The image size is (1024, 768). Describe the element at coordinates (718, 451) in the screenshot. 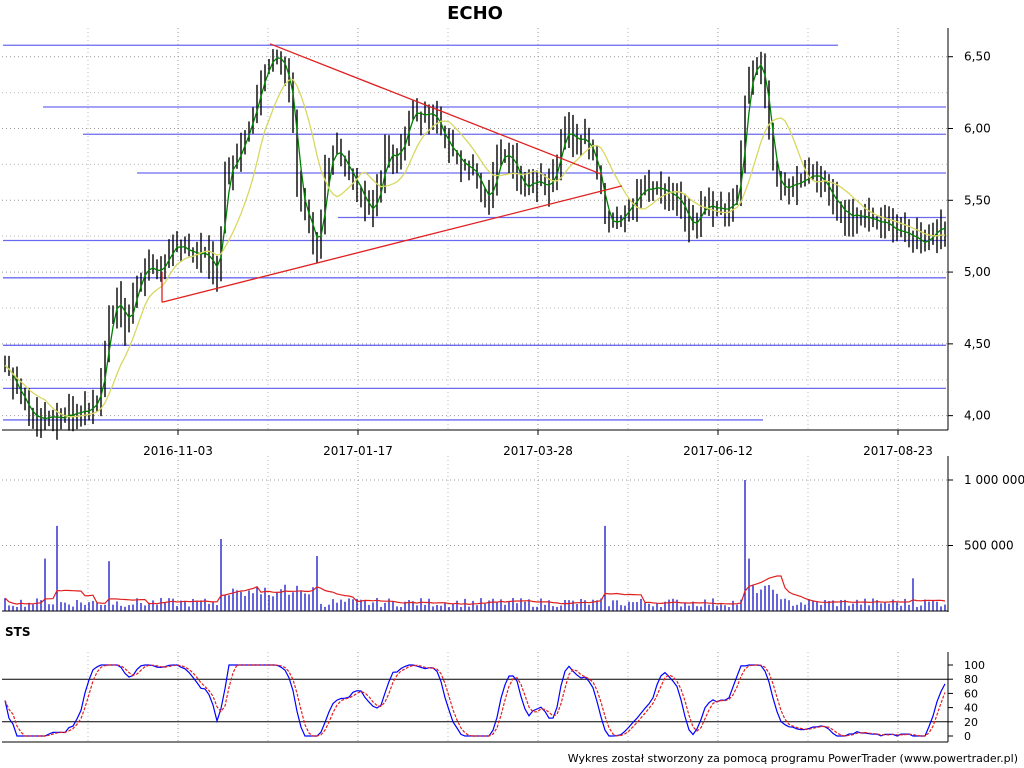

I see `x-tick-label: 2017-06-12` at that location.